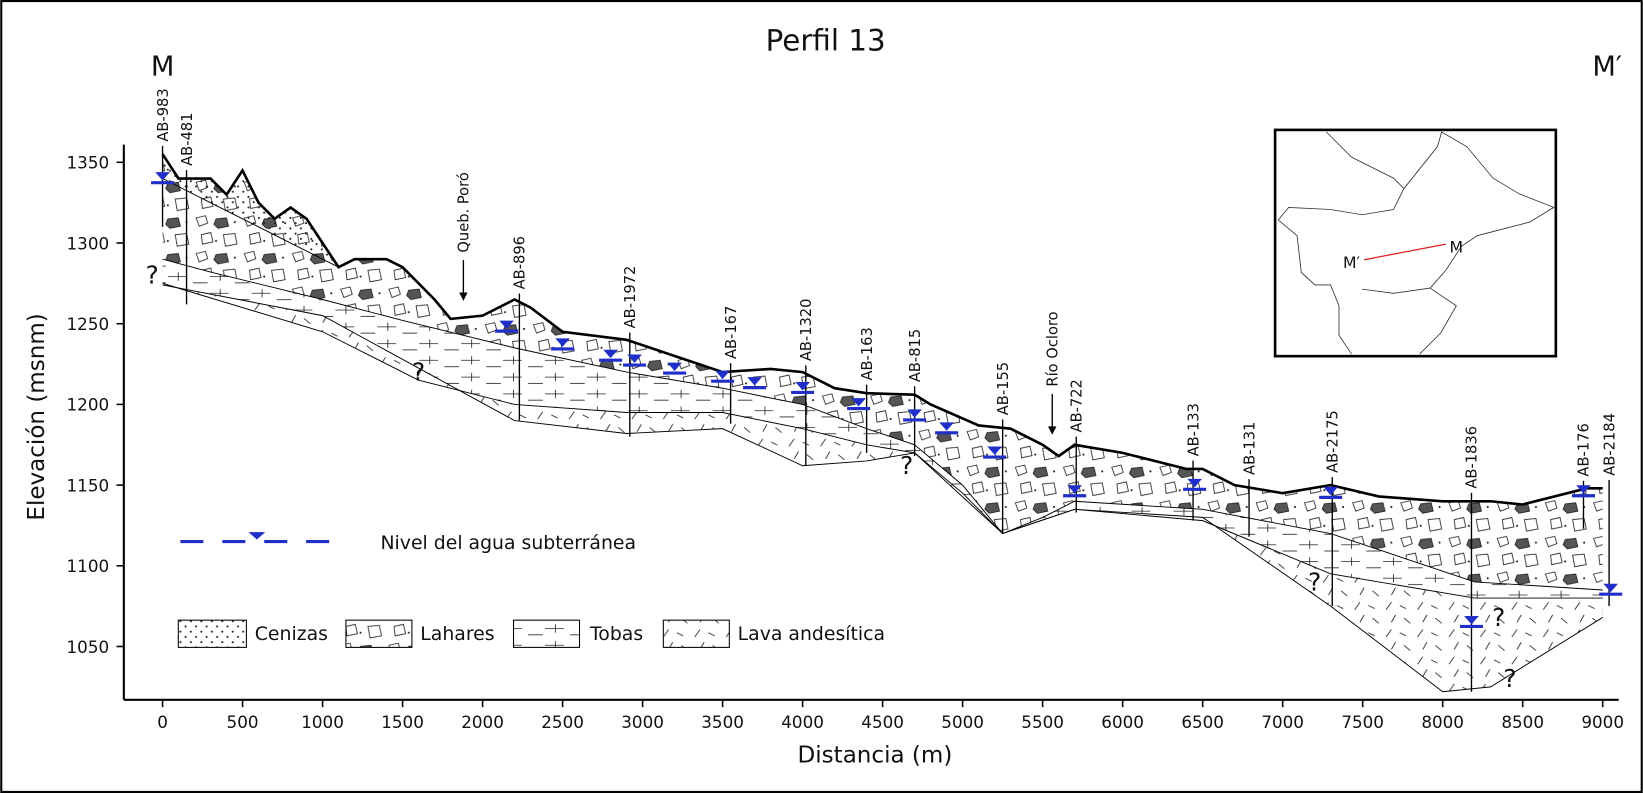  What do you see at coordinates (250, 223) in the screenshot?
I see `boundary-line` at bounding box center [250, 223].